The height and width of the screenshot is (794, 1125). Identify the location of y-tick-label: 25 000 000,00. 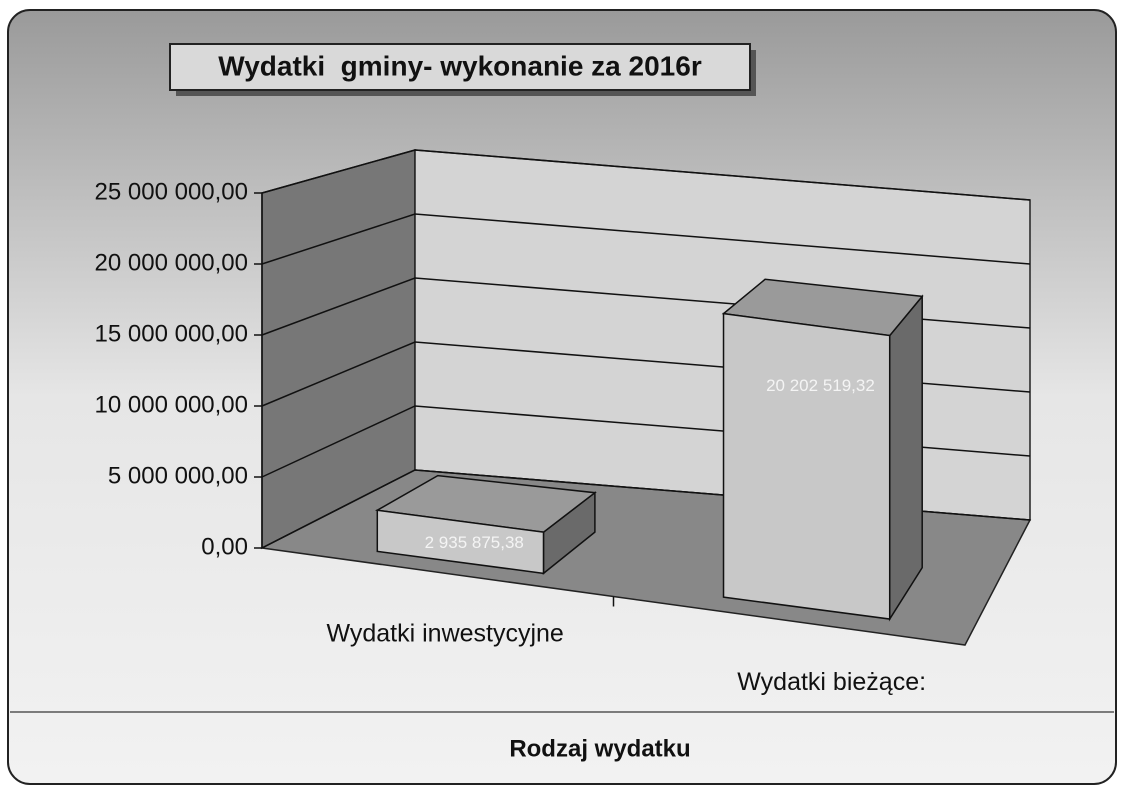
(171, 191).